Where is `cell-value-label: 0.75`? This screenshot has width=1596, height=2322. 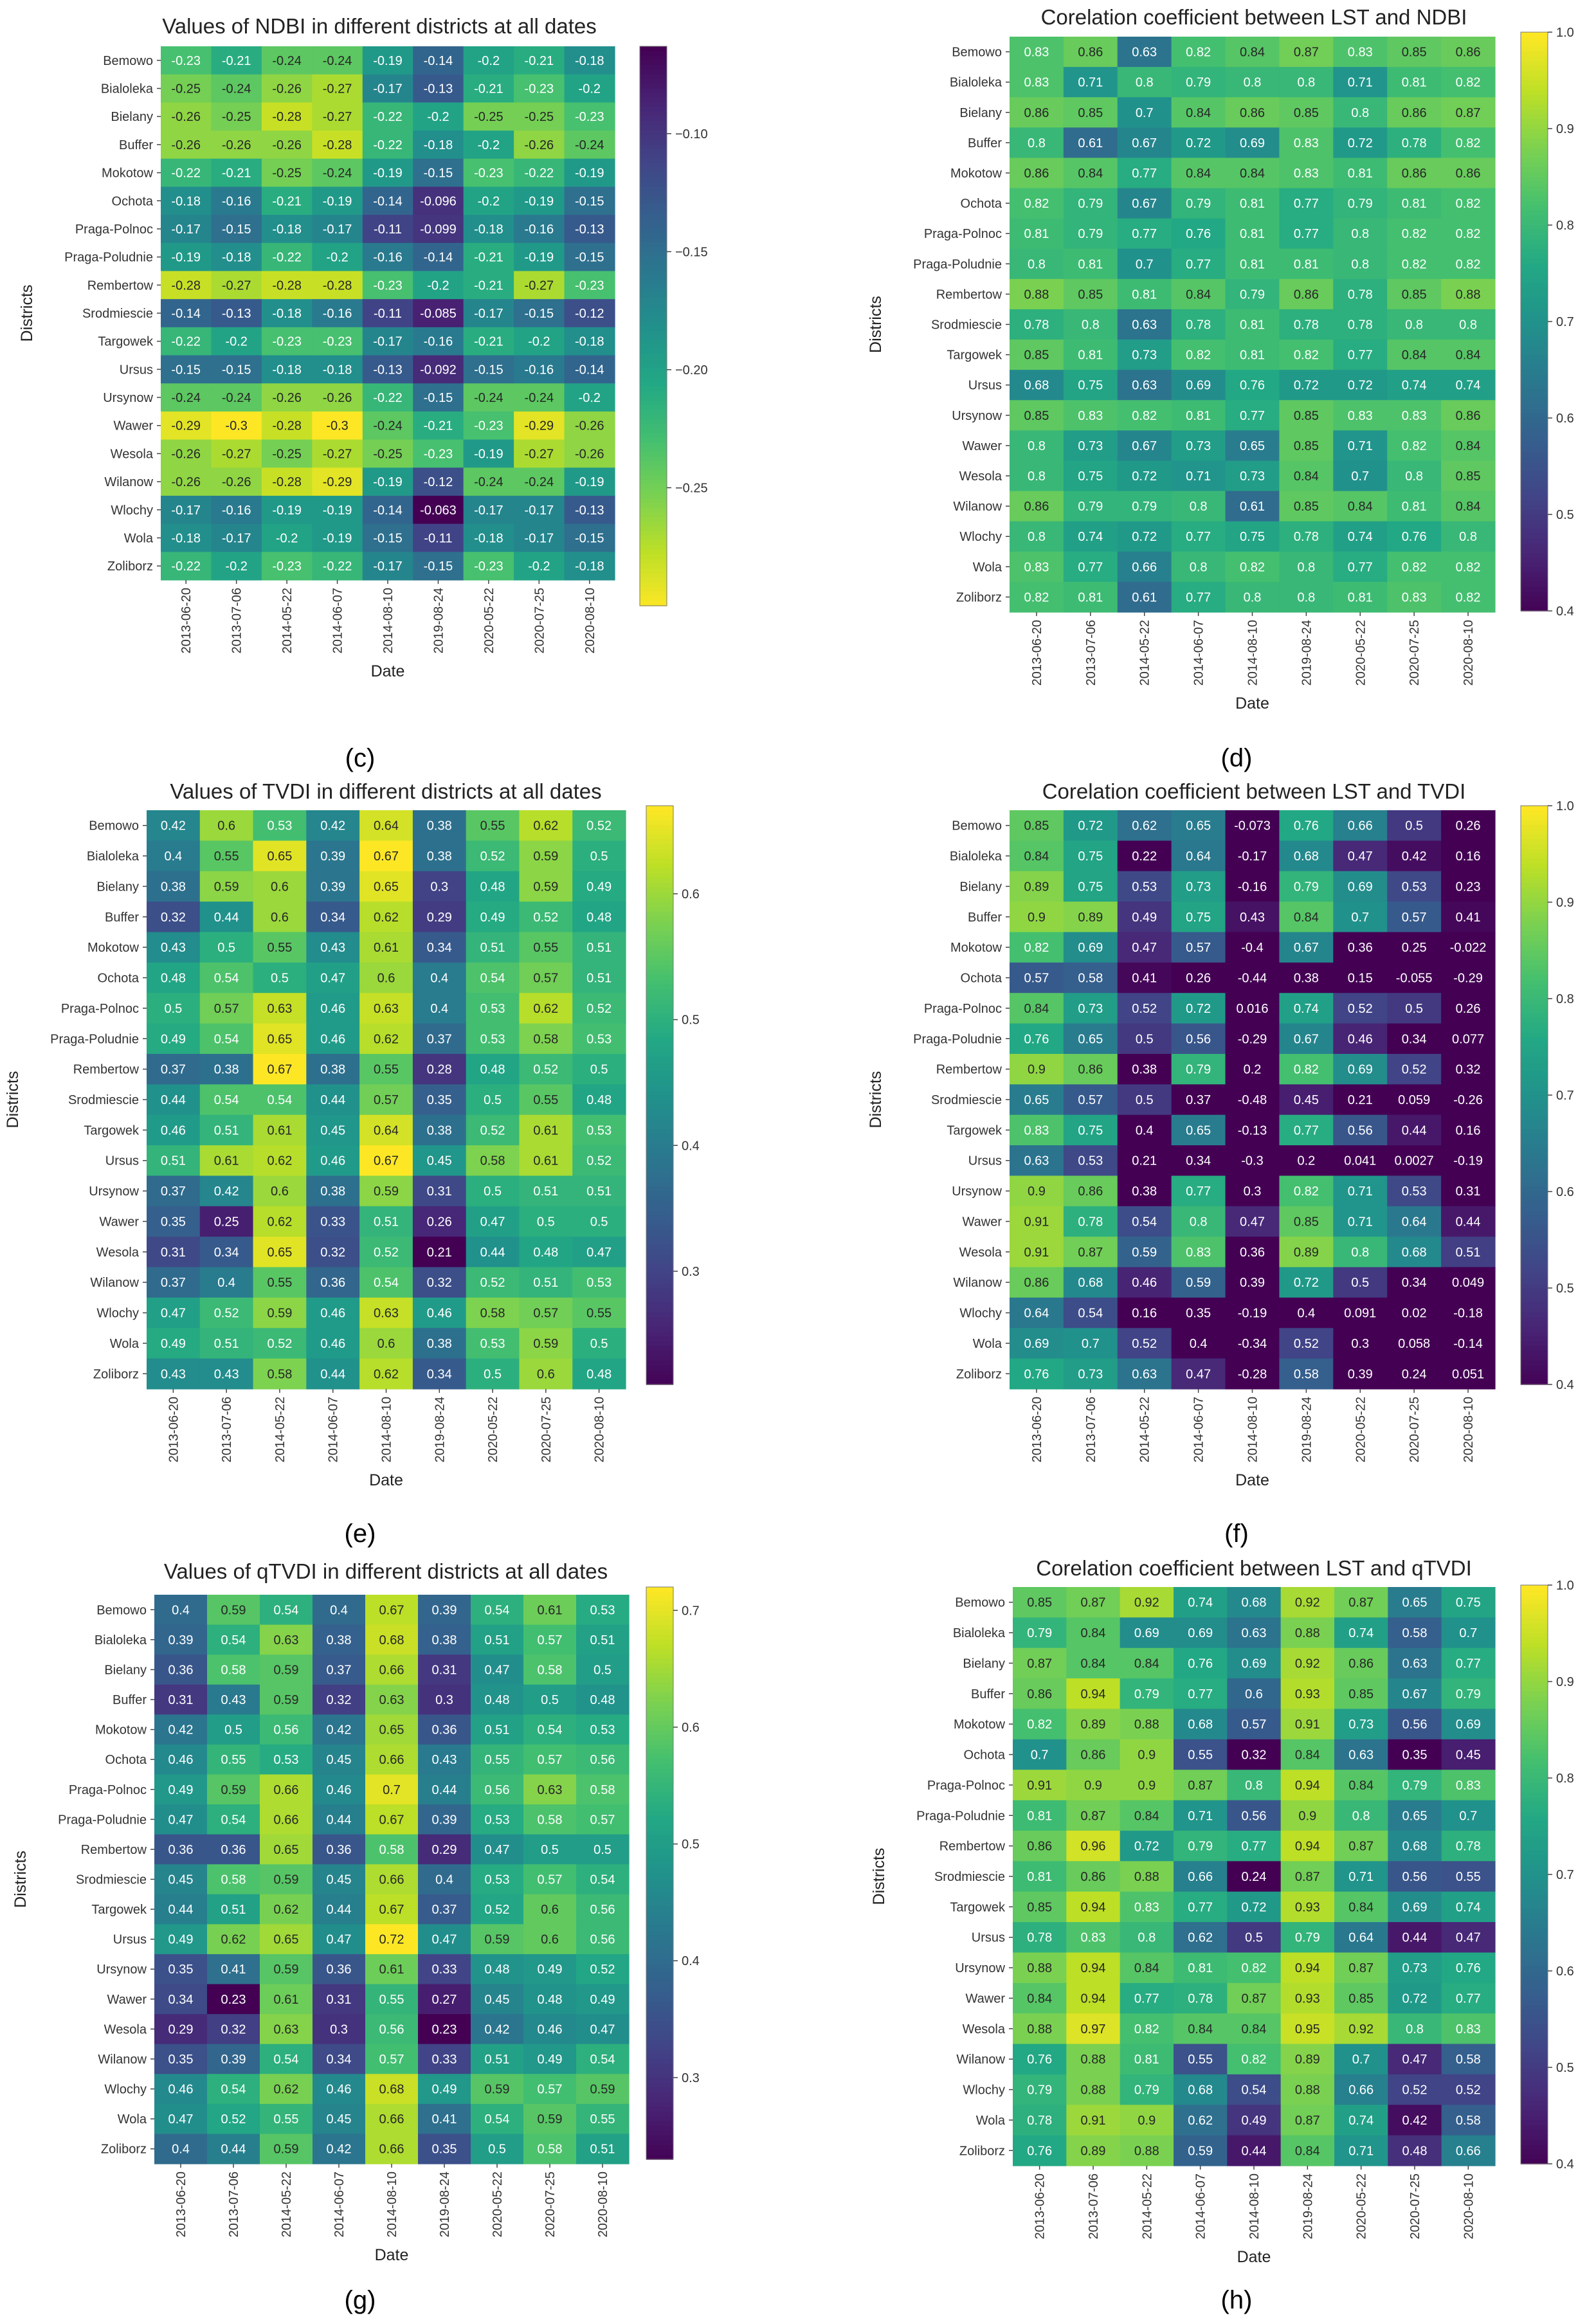 cell-value-label: 0.75 is located at coordinates (1091, 887).